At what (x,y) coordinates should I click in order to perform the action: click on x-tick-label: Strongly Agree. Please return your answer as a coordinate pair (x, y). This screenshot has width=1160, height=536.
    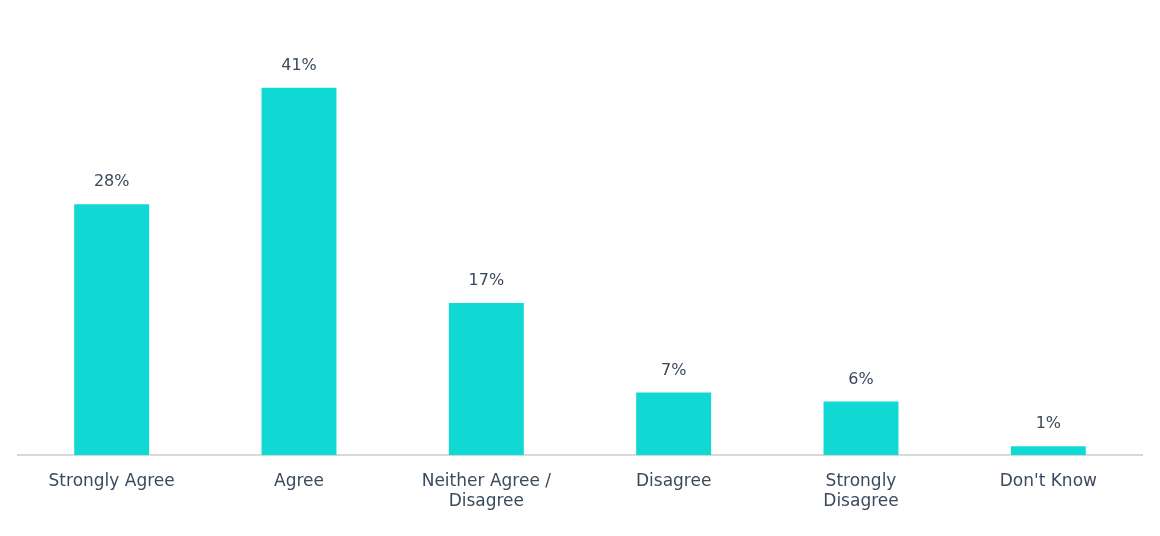
    Looking at the image, I should click on (111, 479).